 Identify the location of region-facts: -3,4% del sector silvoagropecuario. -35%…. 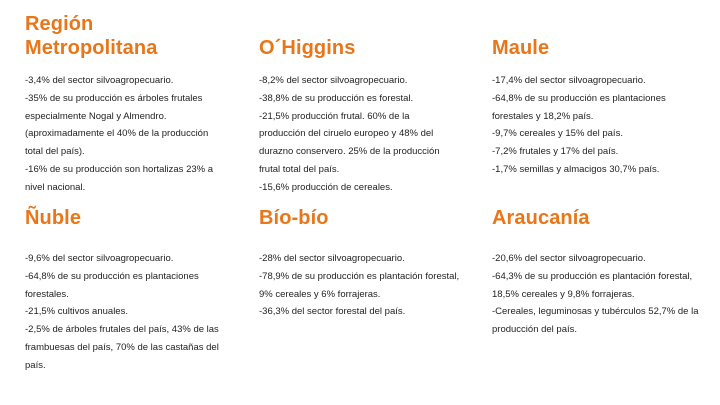
(132, 134).